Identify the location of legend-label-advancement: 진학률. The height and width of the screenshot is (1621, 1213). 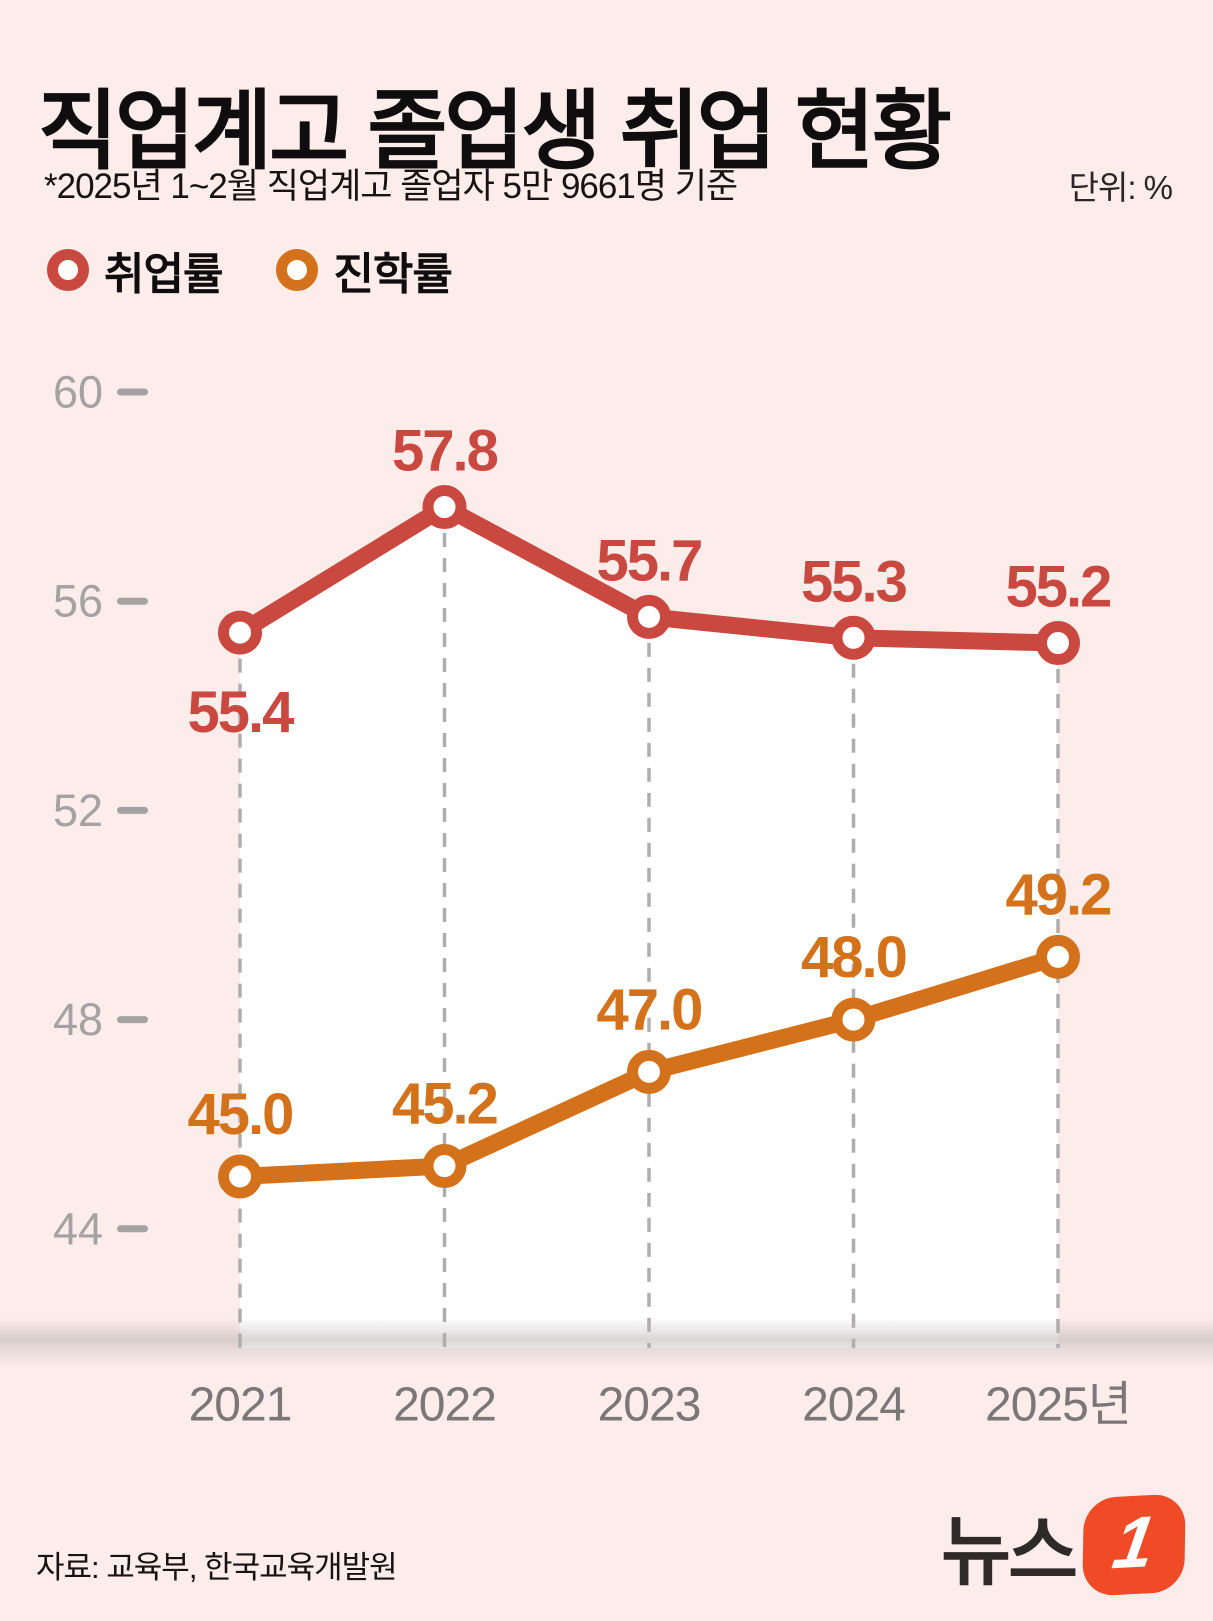
(392, 274).